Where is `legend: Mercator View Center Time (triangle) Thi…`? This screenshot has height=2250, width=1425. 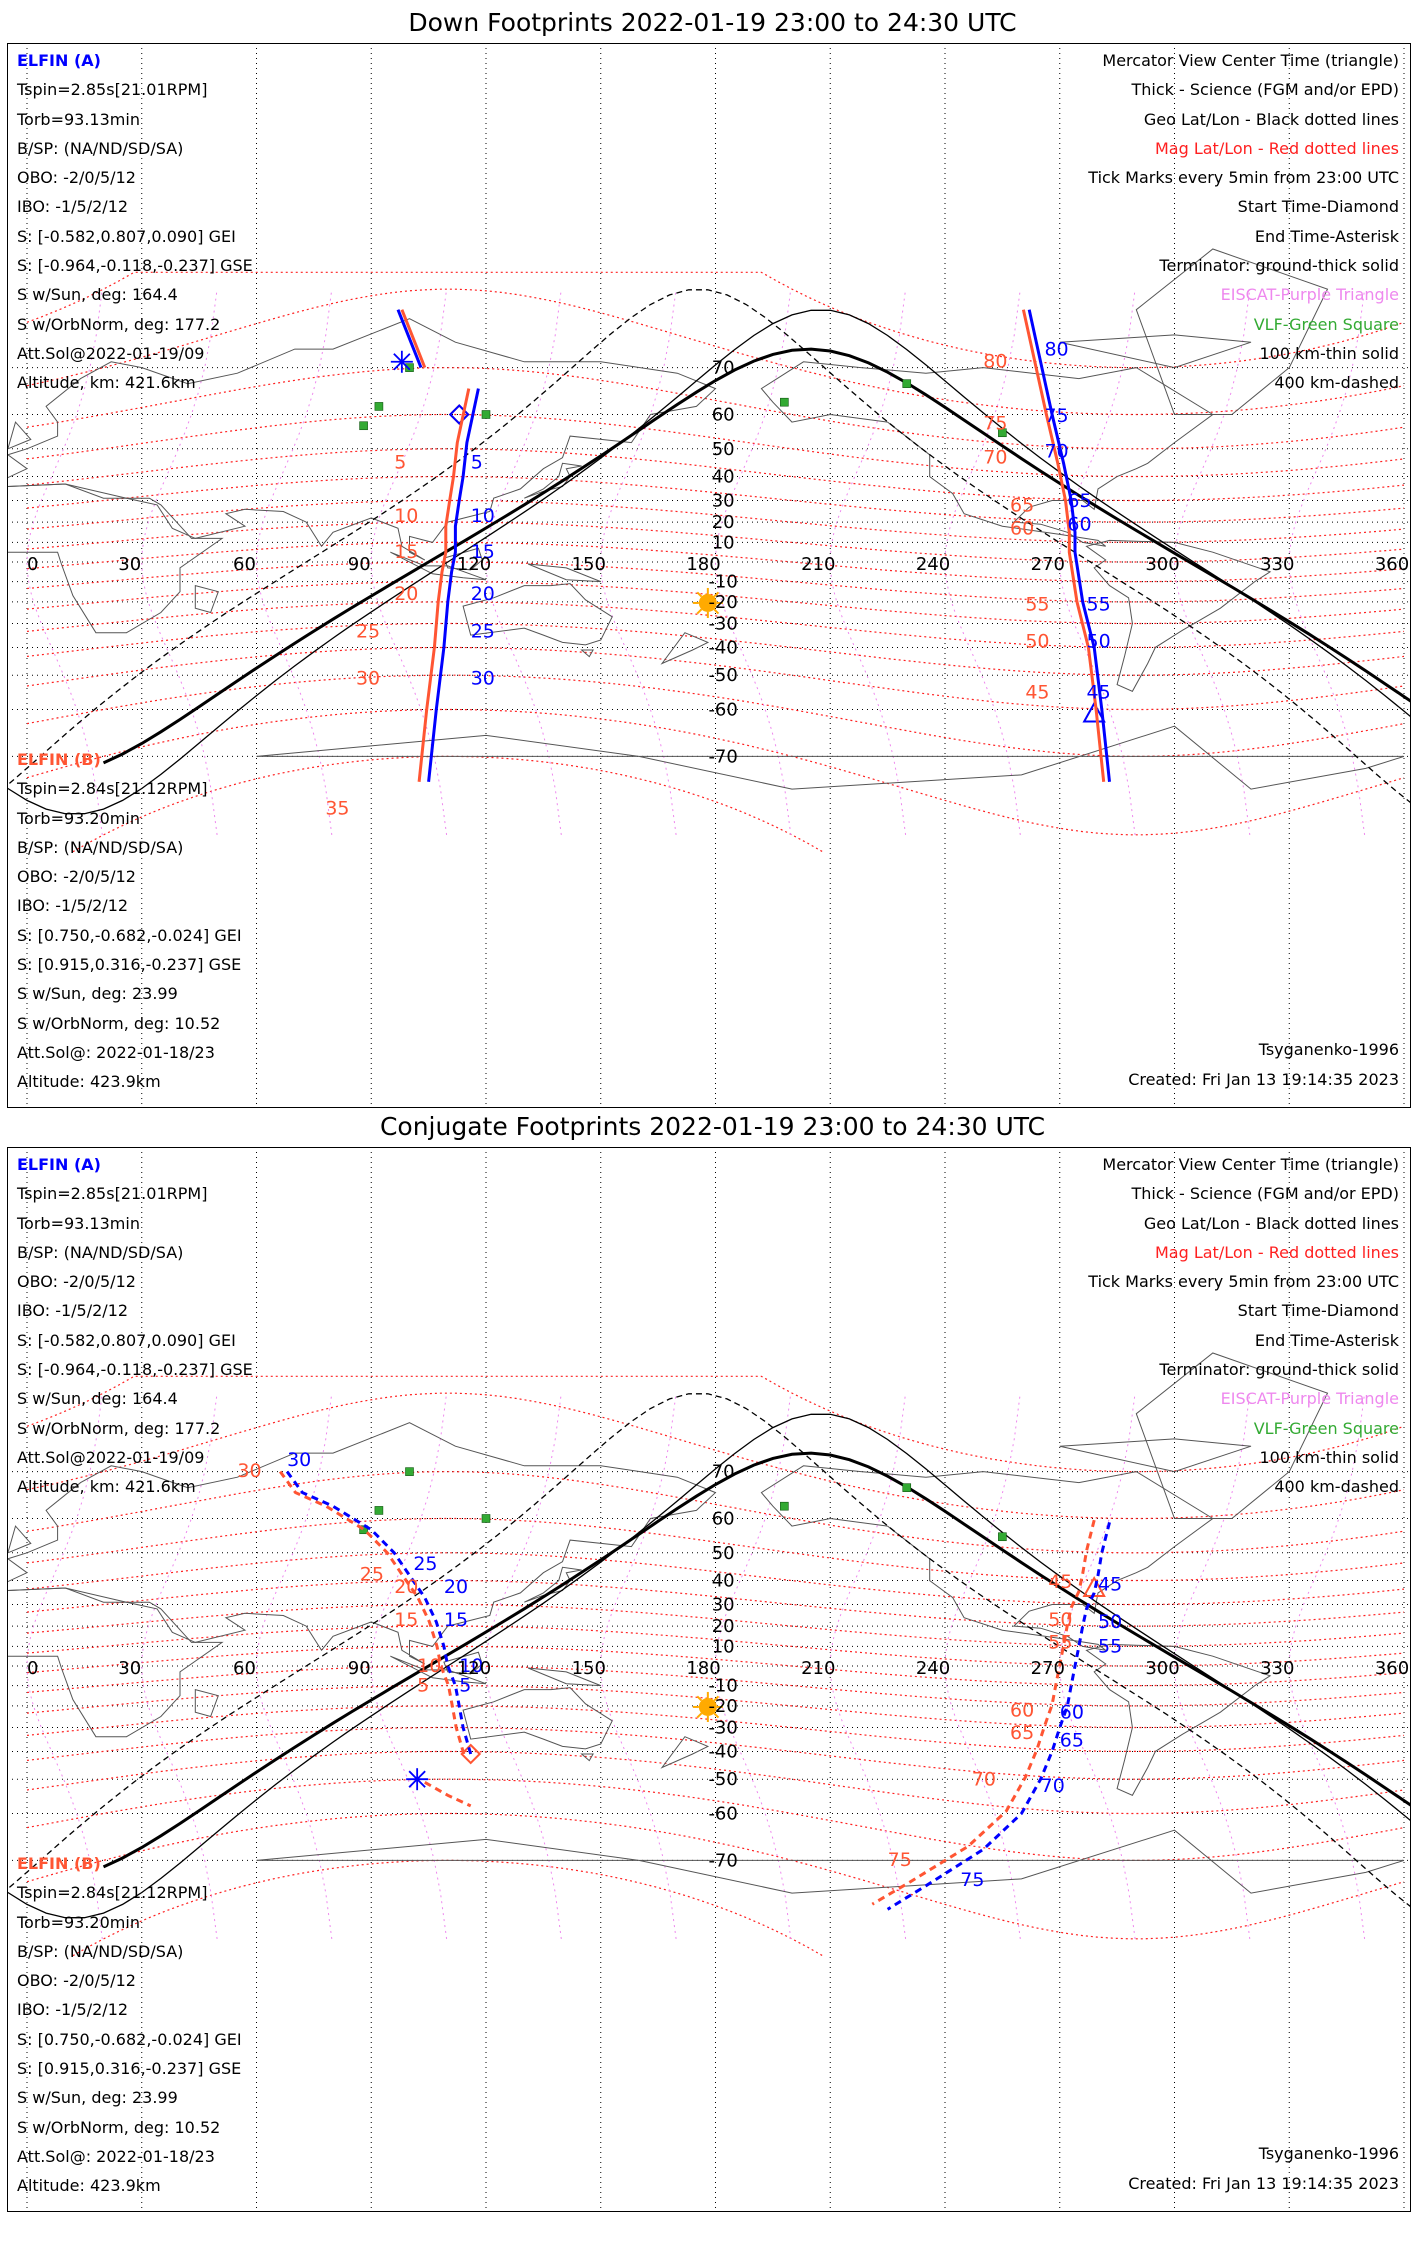 legend: Mercator View Center Time (triangle) Thi… is located at coordinates (1243, 1326).